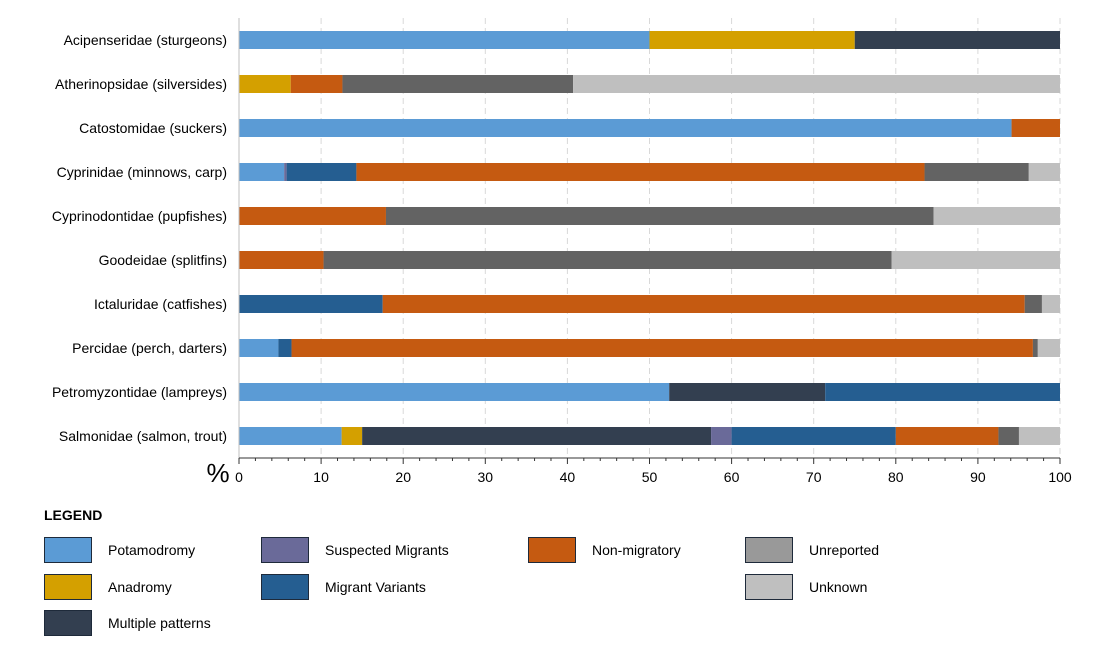  I want to click on category-label: Goodeidae (splitfins), so click(163, 260).